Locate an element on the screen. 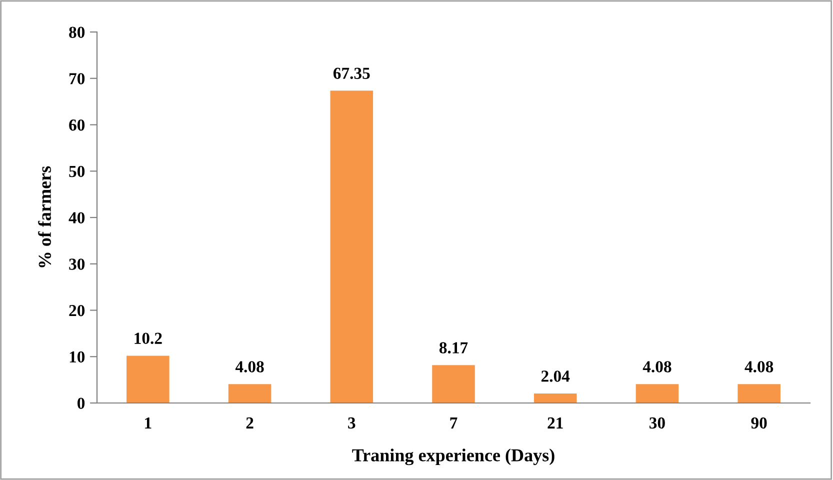  y-tick-label: 60 is located at coordinates (77, 125).